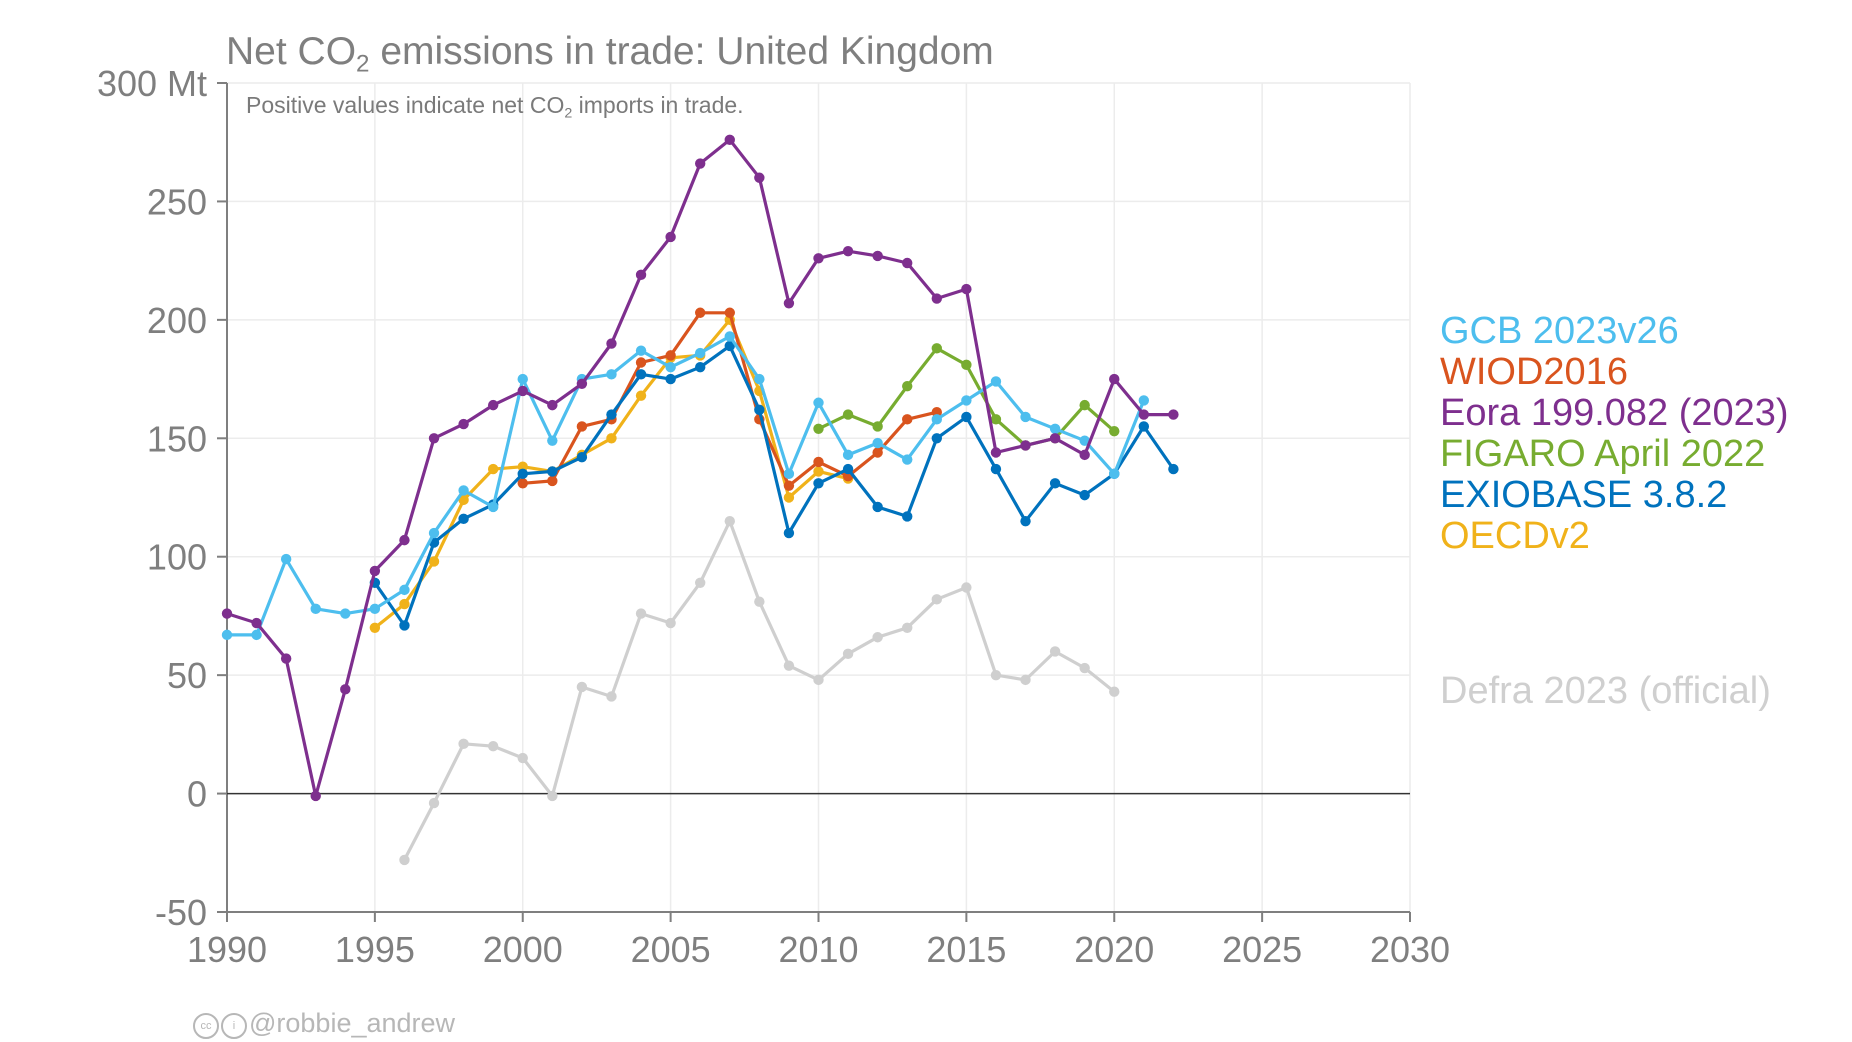 The height and width of the screenshot is (1042, 1852). Describe the element at coordinates (1025, 417) in the screenshot. I see `data-point-5-2017` at that location.